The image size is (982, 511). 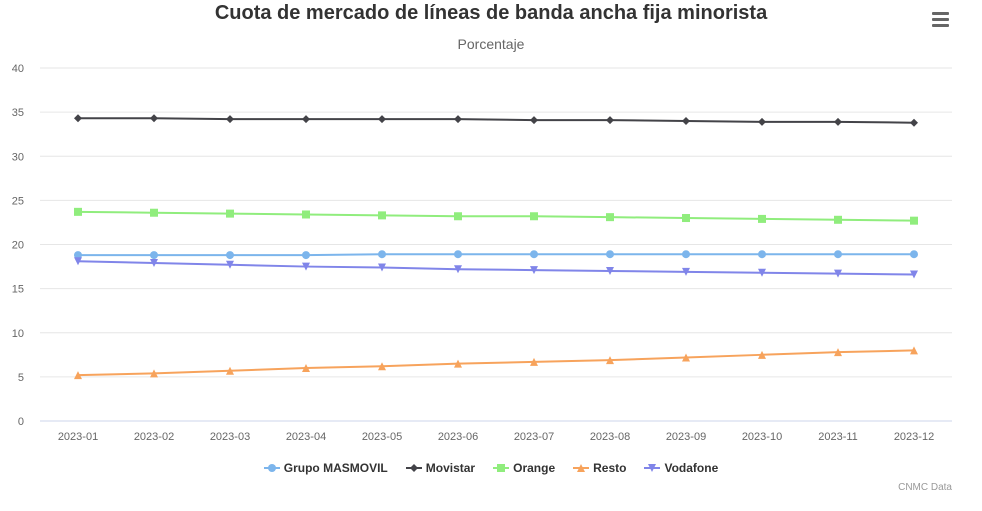 I want to click on y-tick-label: 25, so click(x=18, y=201).